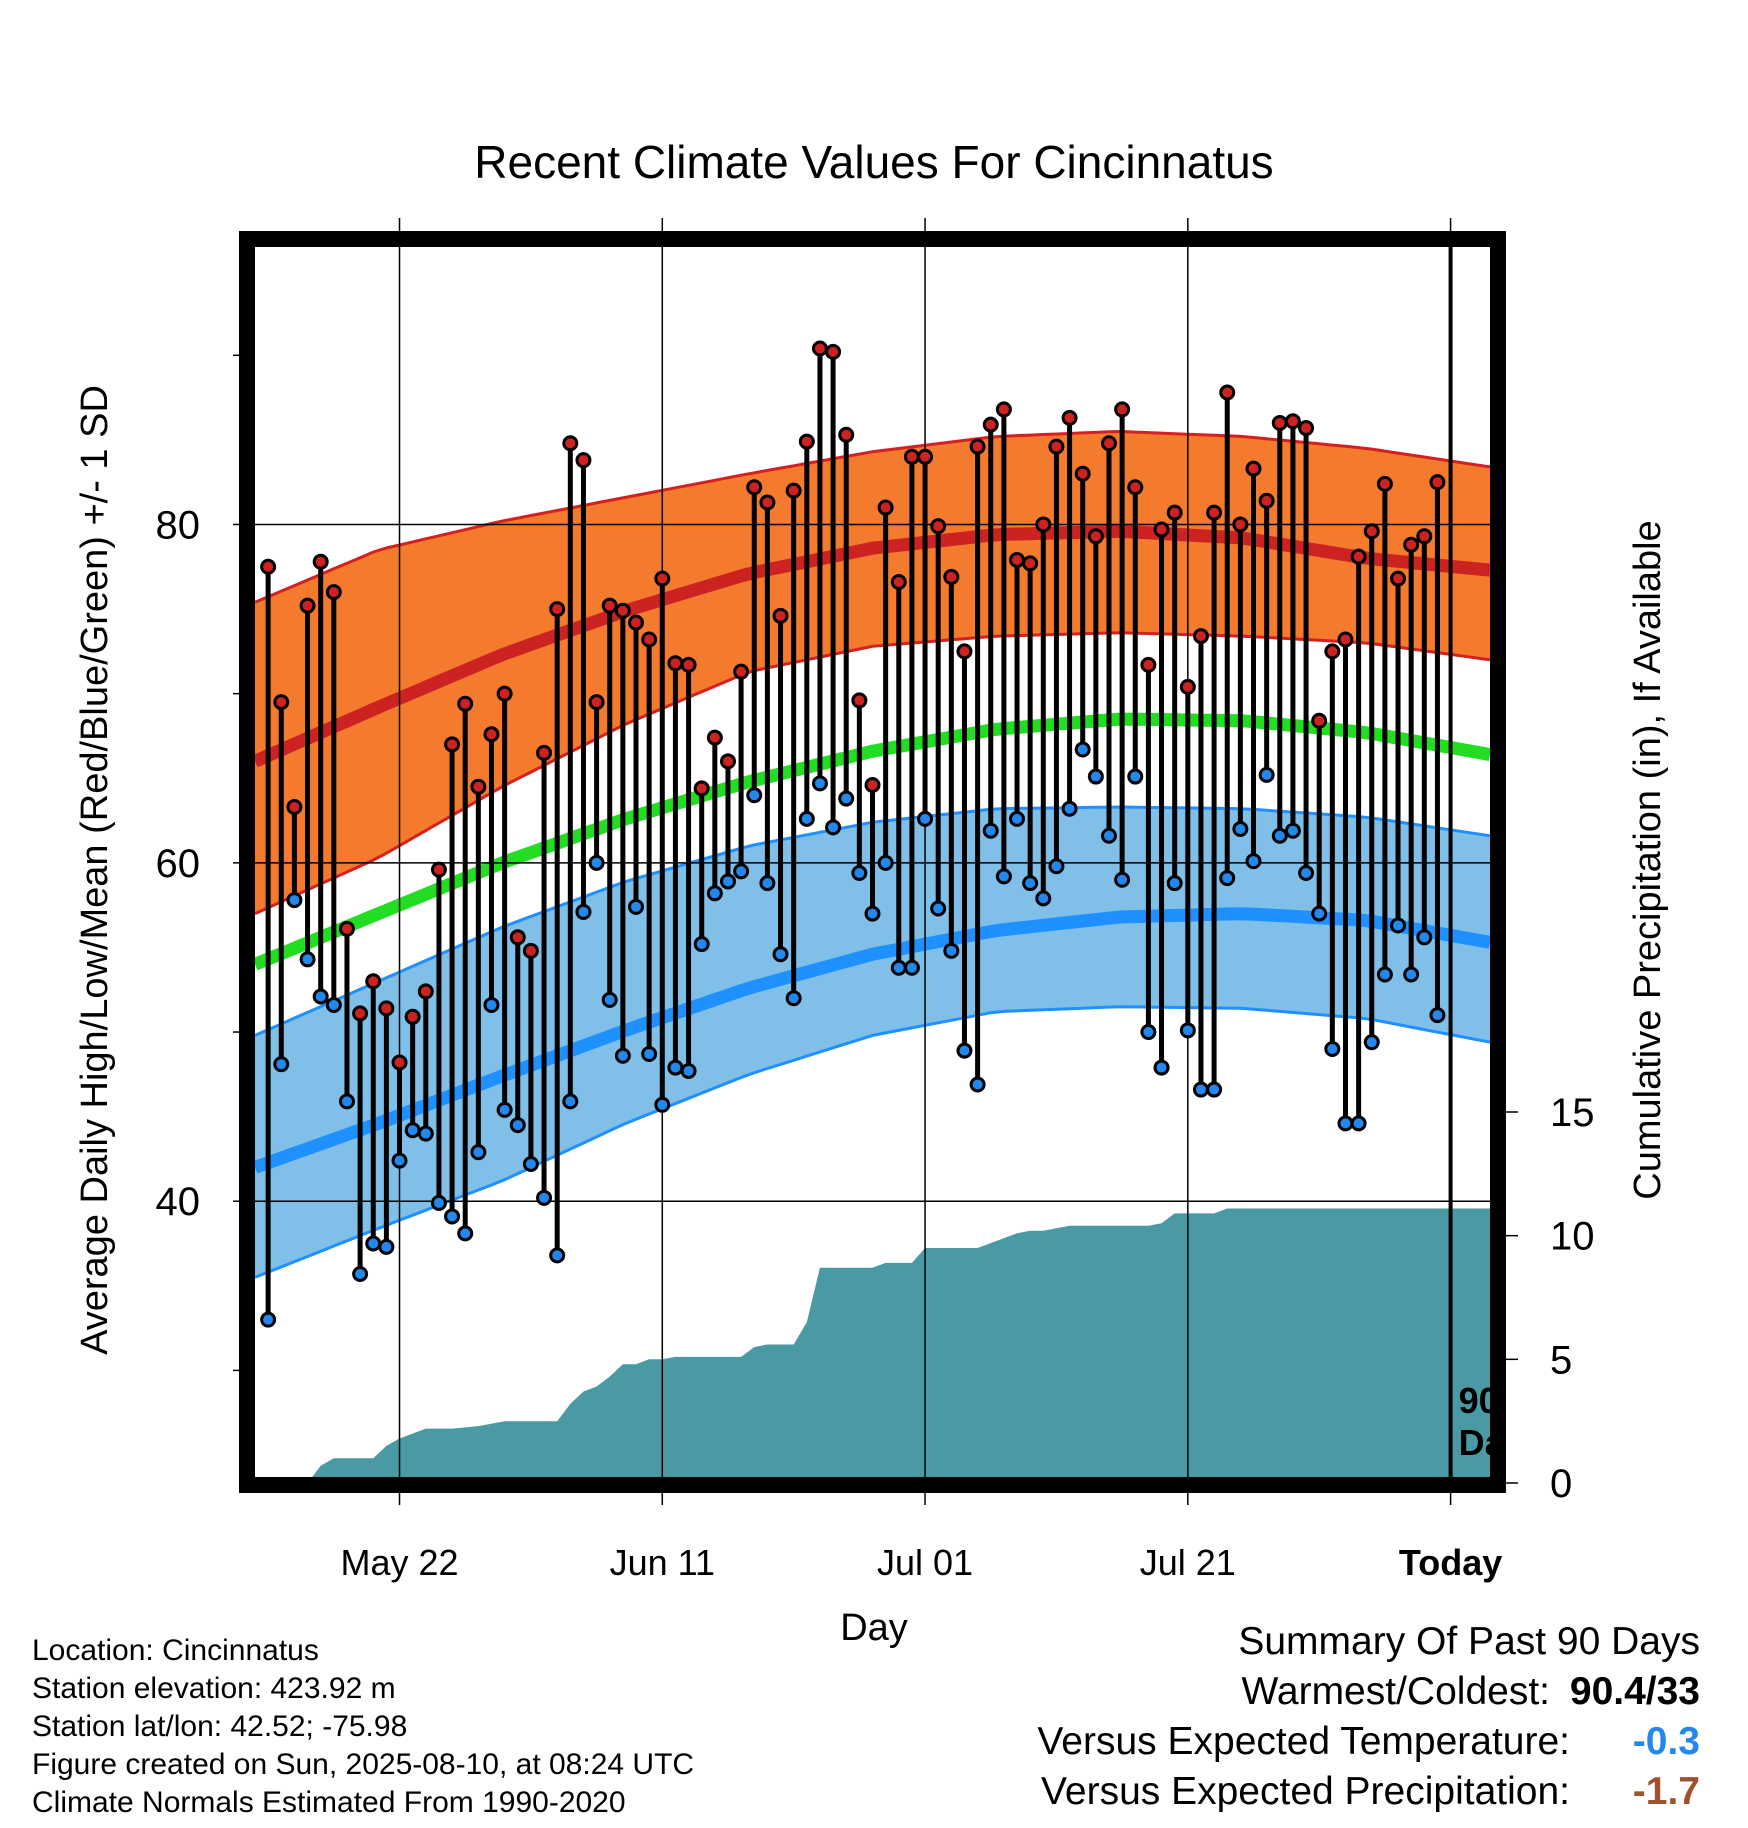  Describe the element at coordinates (178, 1202) in the screenshot. I see `y-tick-label: 40` at that location.